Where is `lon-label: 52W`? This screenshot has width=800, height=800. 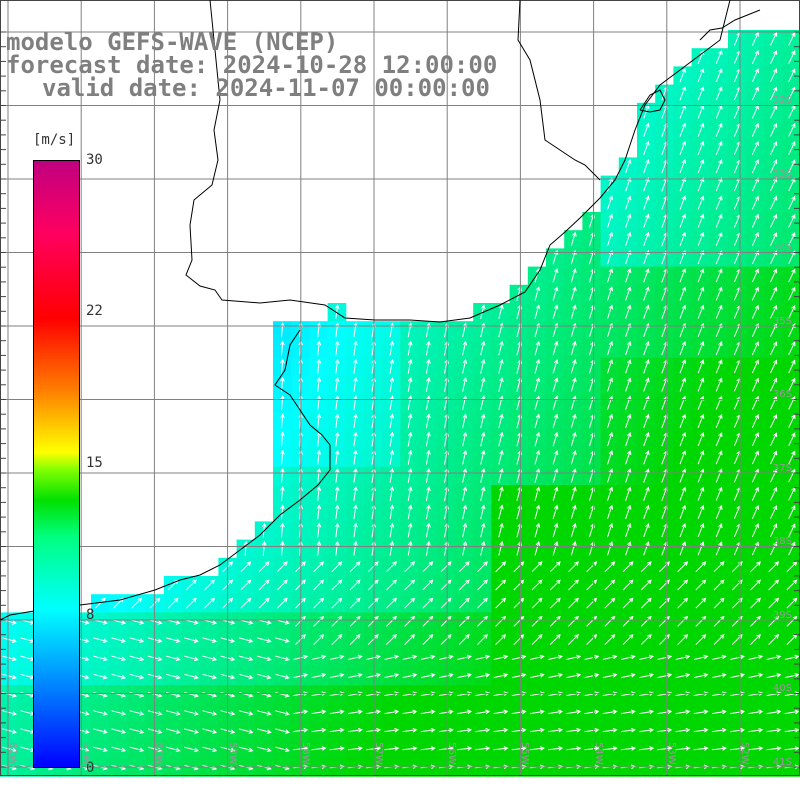
lon-label: 52W is located at coordinates (744, 753).